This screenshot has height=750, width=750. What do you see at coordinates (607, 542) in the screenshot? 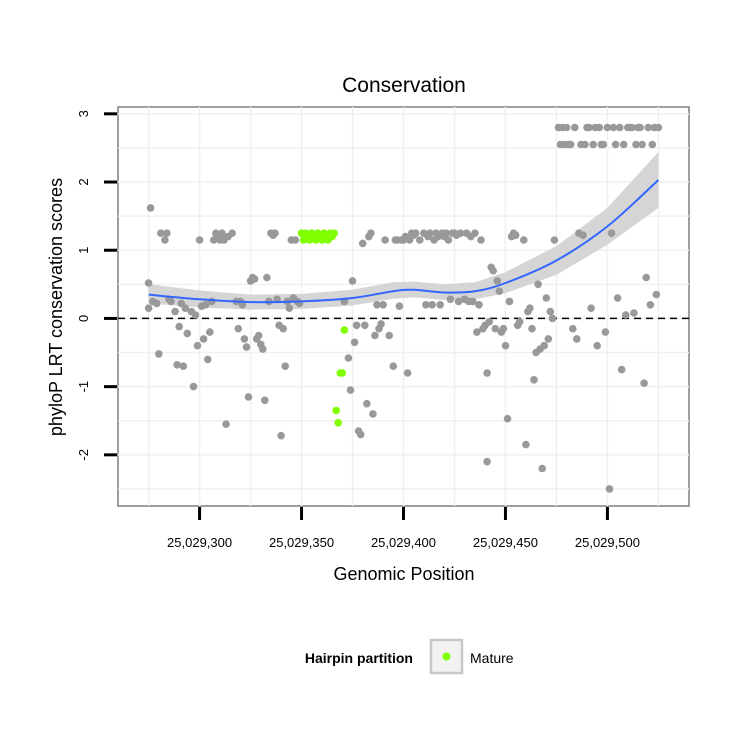
I see `x-tick-label: 25,029,500` at bounding box center [607, 542].